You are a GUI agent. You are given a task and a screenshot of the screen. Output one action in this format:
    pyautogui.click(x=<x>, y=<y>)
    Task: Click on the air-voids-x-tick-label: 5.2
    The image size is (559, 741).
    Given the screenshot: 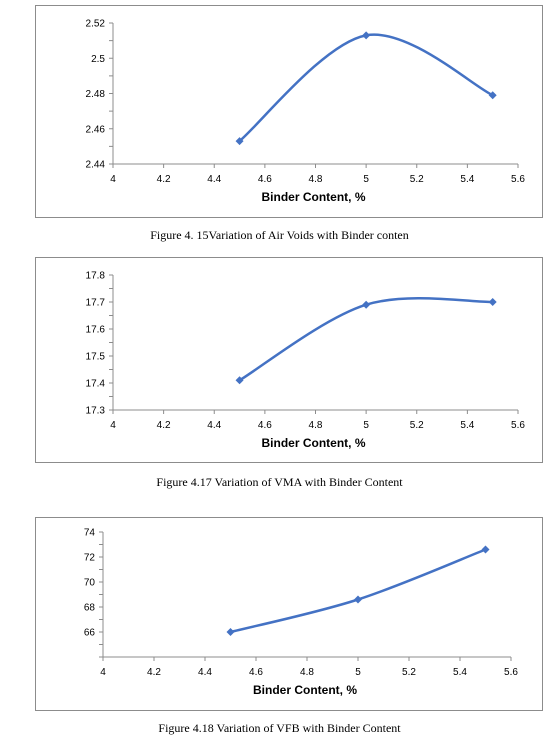 What is the action you would take?
    pyautogui.click(x=417, y=179)
    